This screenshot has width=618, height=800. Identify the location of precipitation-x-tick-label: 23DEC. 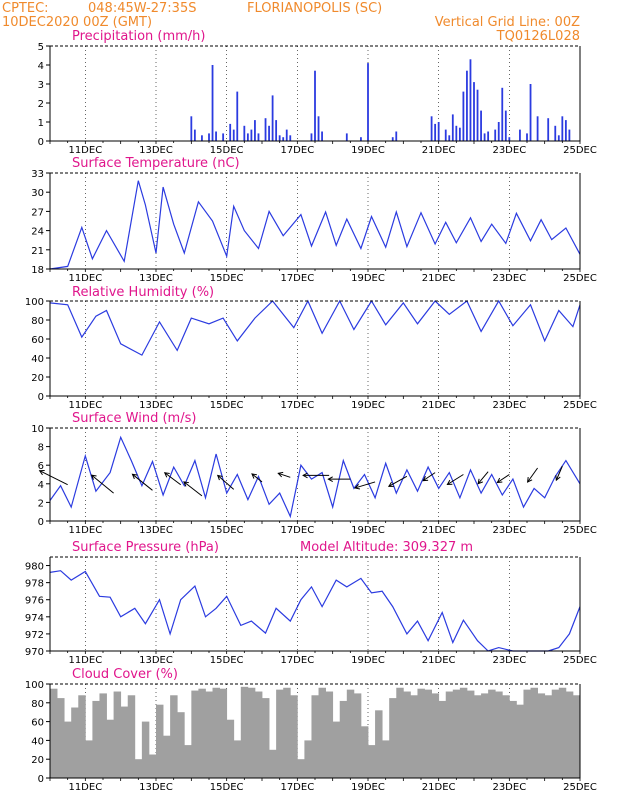
(509, 150).